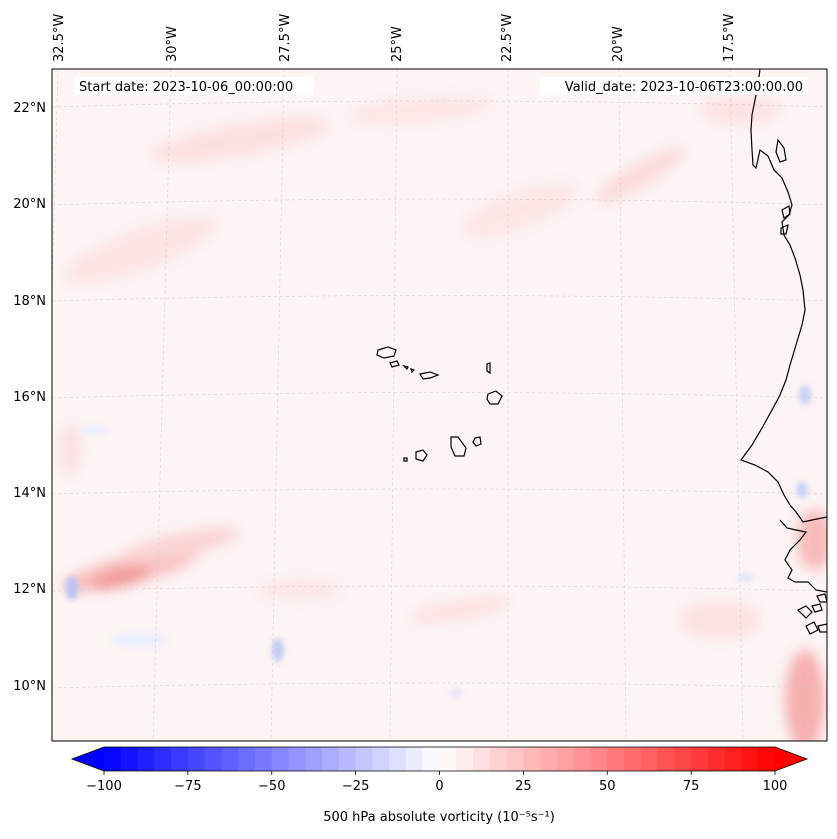 Image resolution: width=837 pixels, height=839 pixels. Describe the element at coordinates (439, 817) in the screenshot. I see `colorbar-label: 500 hPa absolute vorticity (10⁻⁵s⁻¹)` at that location.